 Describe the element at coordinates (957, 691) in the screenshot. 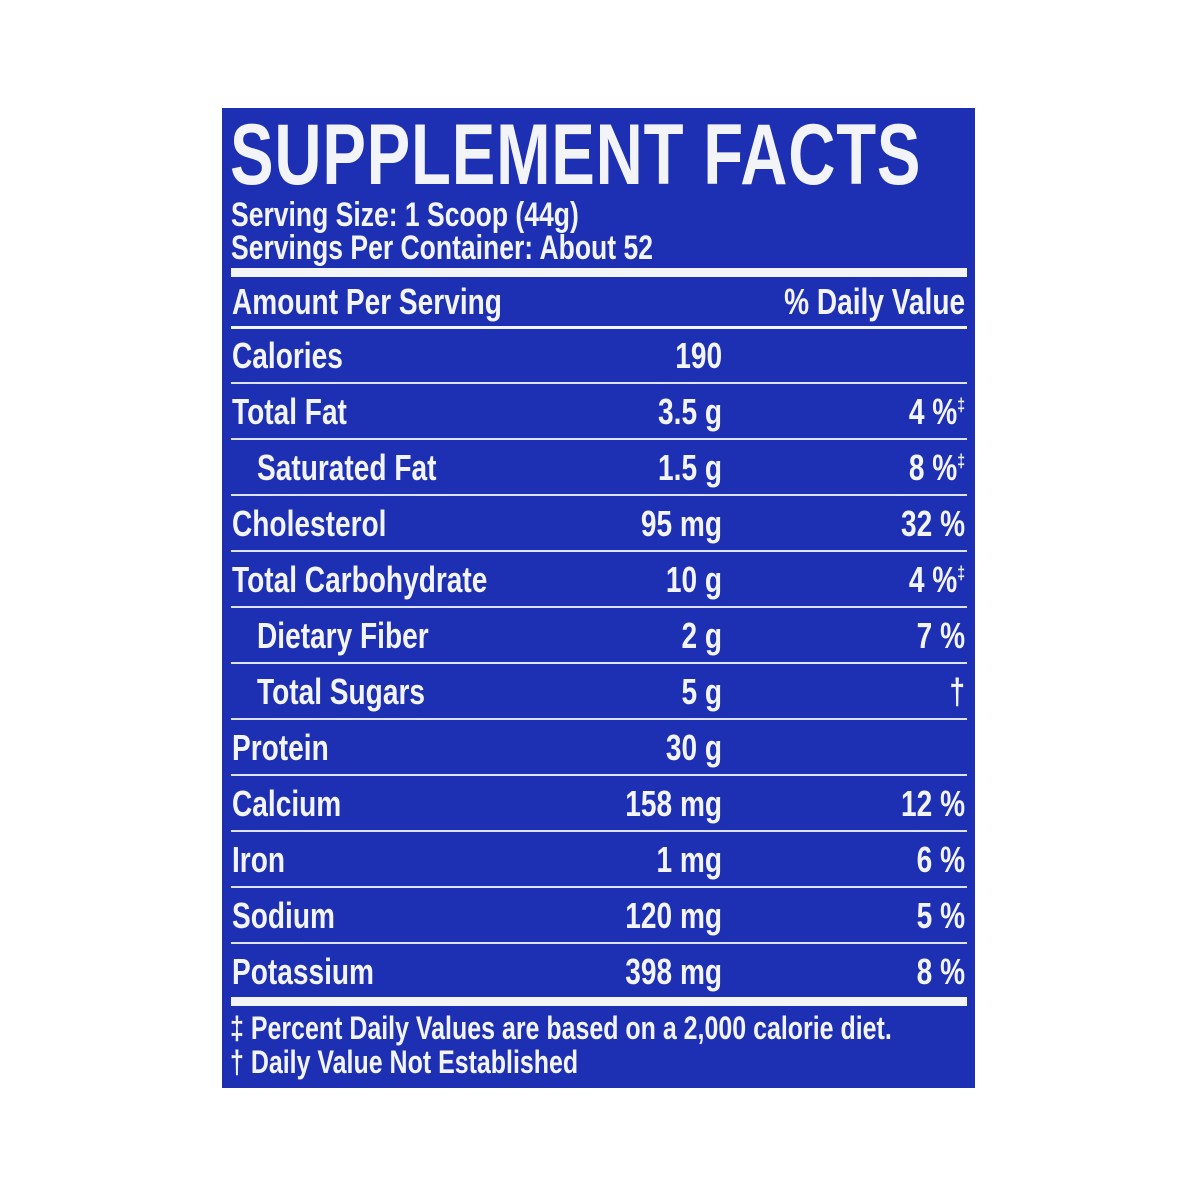

I see `nutrient-daily-value: †` at that location.